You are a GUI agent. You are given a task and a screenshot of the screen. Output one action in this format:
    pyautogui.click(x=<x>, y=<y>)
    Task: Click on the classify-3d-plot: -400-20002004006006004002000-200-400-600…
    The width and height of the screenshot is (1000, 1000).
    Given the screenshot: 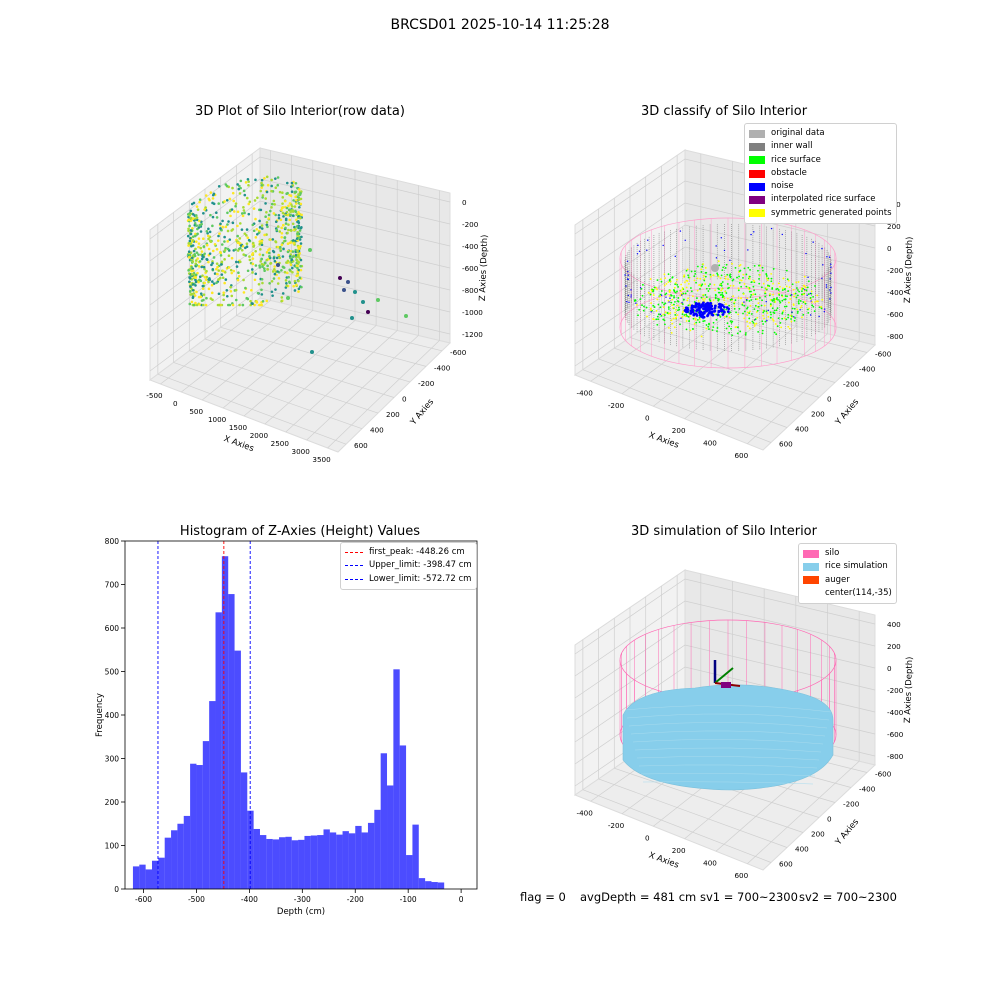 What is the action you would take?
    pyautogui.click(x=744, y=304)
    